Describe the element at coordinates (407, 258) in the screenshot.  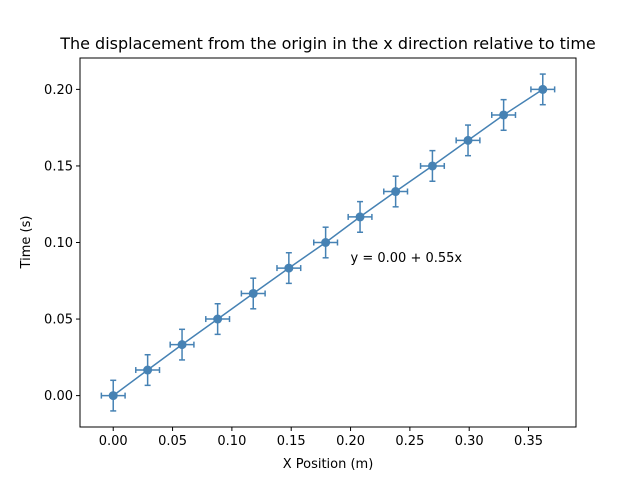
I see `fit-equation-annotation: y = 0.00 + 0.55x` at that location.